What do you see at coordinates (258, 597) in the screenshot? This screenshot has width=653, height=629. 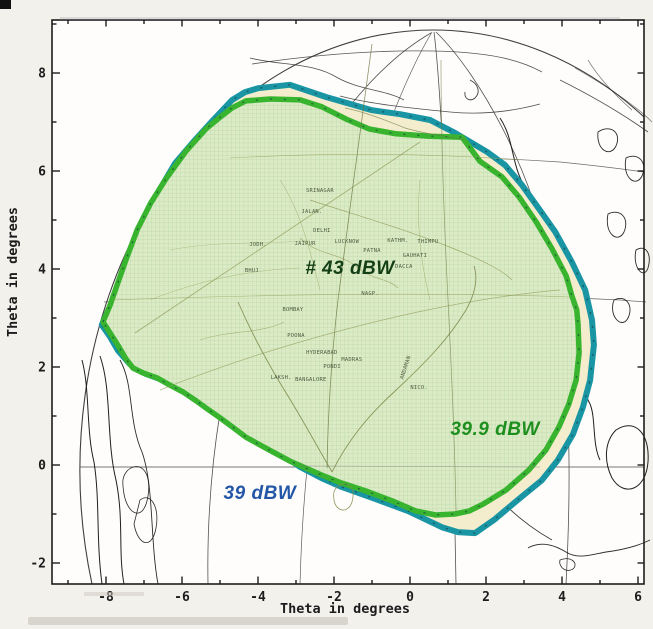 I see `x-tick-label: -4` at bounding box center [258, 597].